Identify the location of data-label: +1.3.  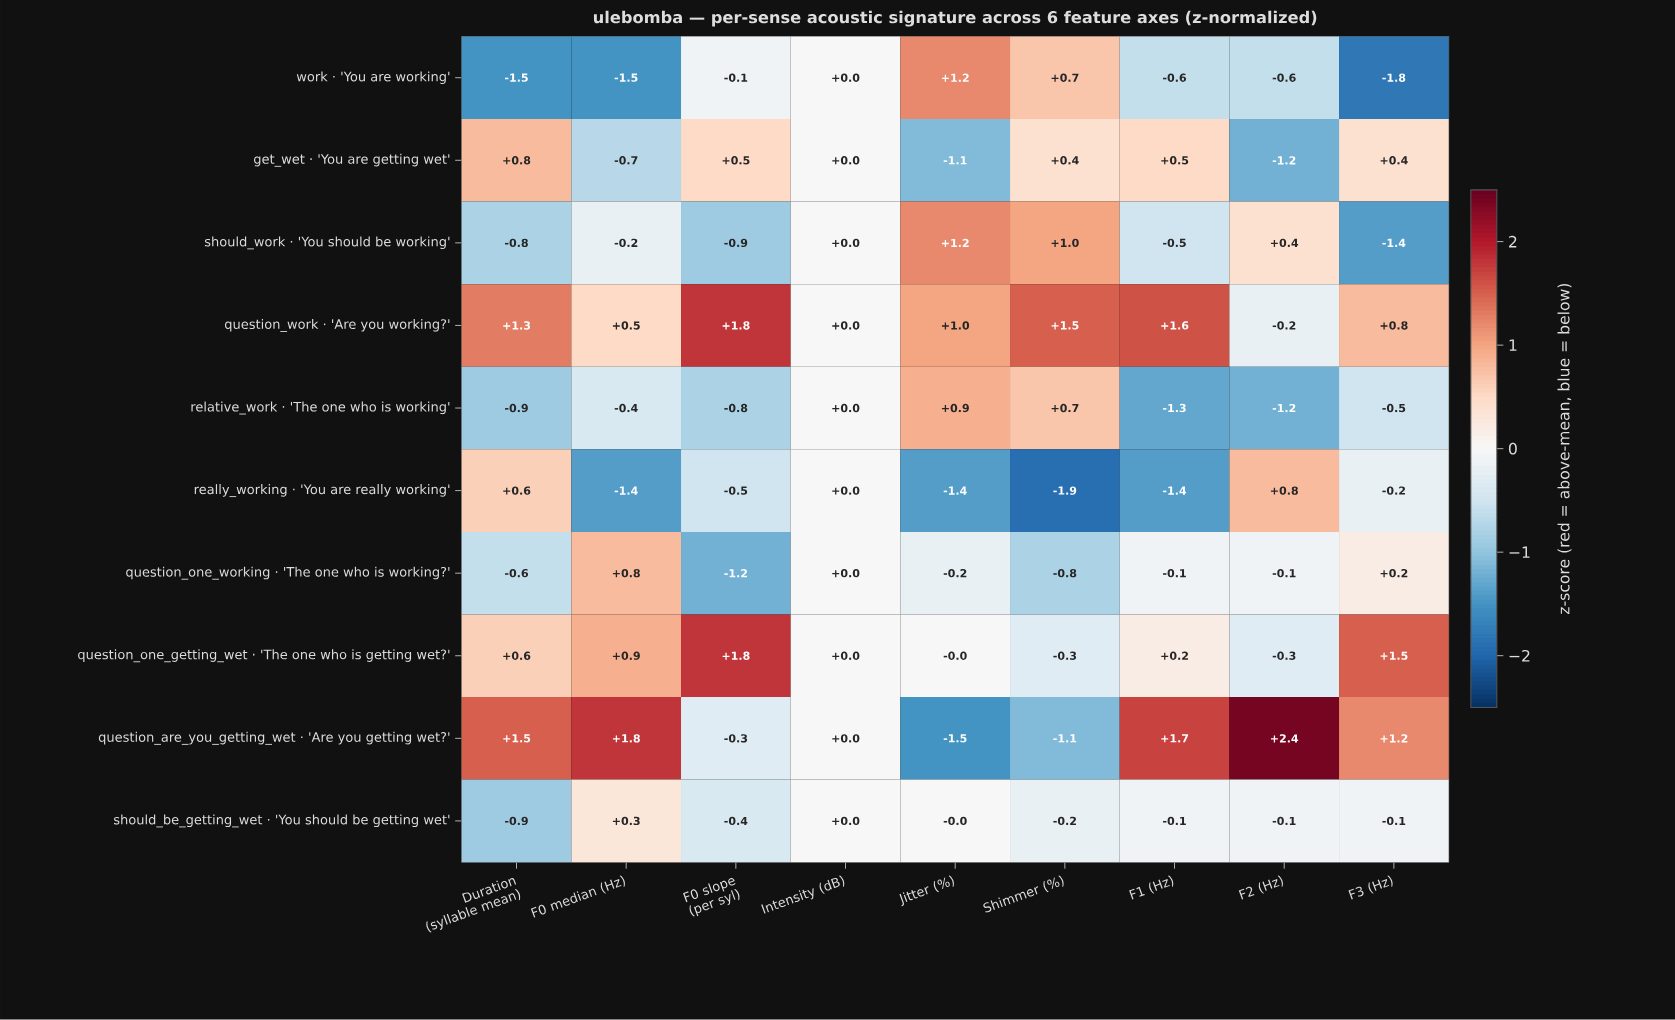
(517, 325).